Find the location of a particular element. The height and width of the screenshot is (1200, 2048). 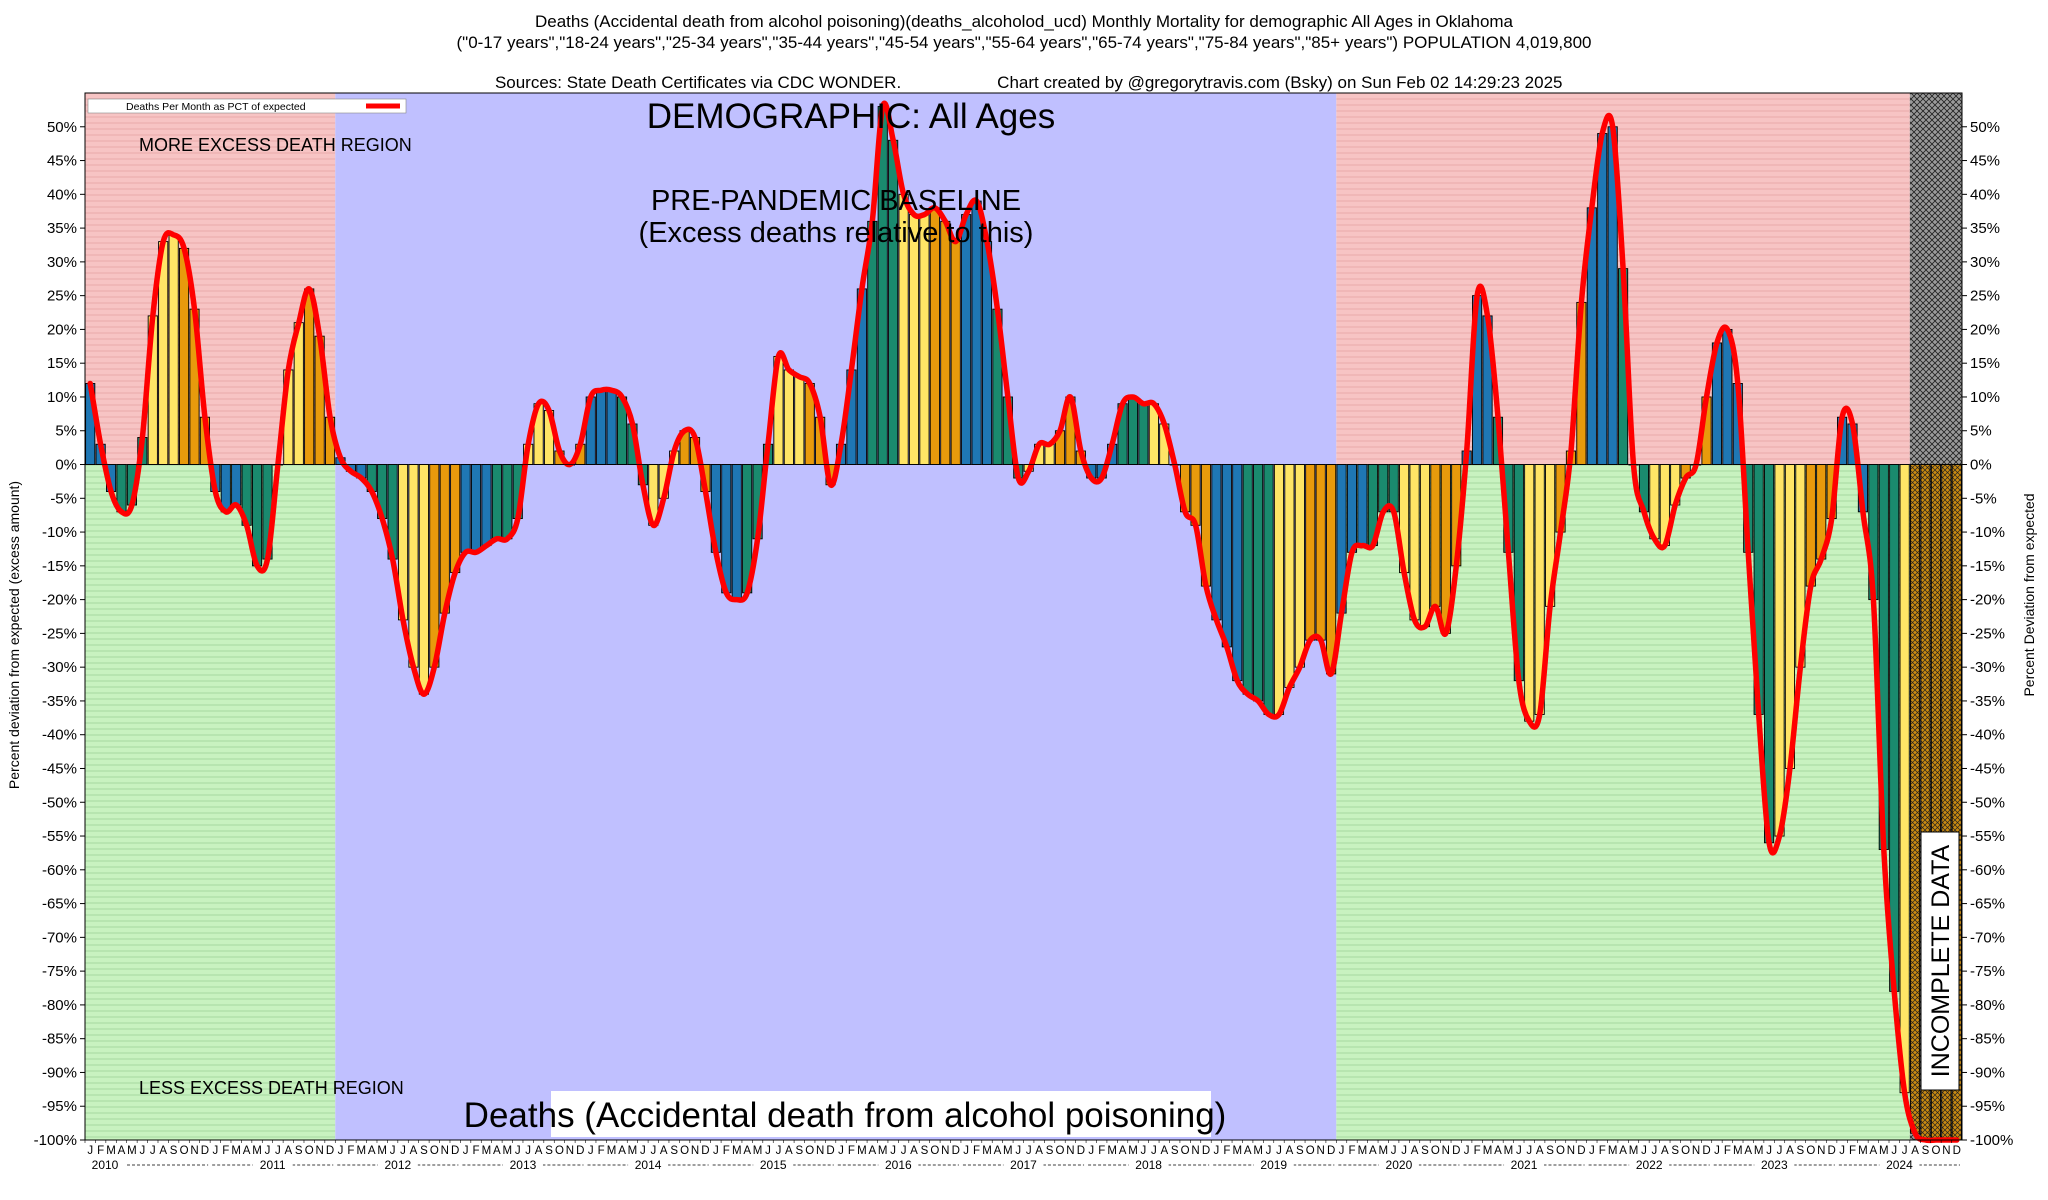

y-tick-label-right: -5% is located at coordinates (1983, 498).